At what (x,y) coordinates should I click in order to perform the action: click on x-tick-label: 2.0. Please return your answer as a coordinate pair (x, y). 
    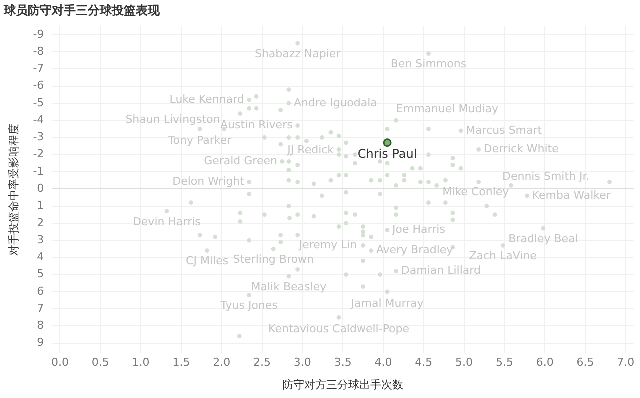
    Looking at the image, I should click on (222, 363).